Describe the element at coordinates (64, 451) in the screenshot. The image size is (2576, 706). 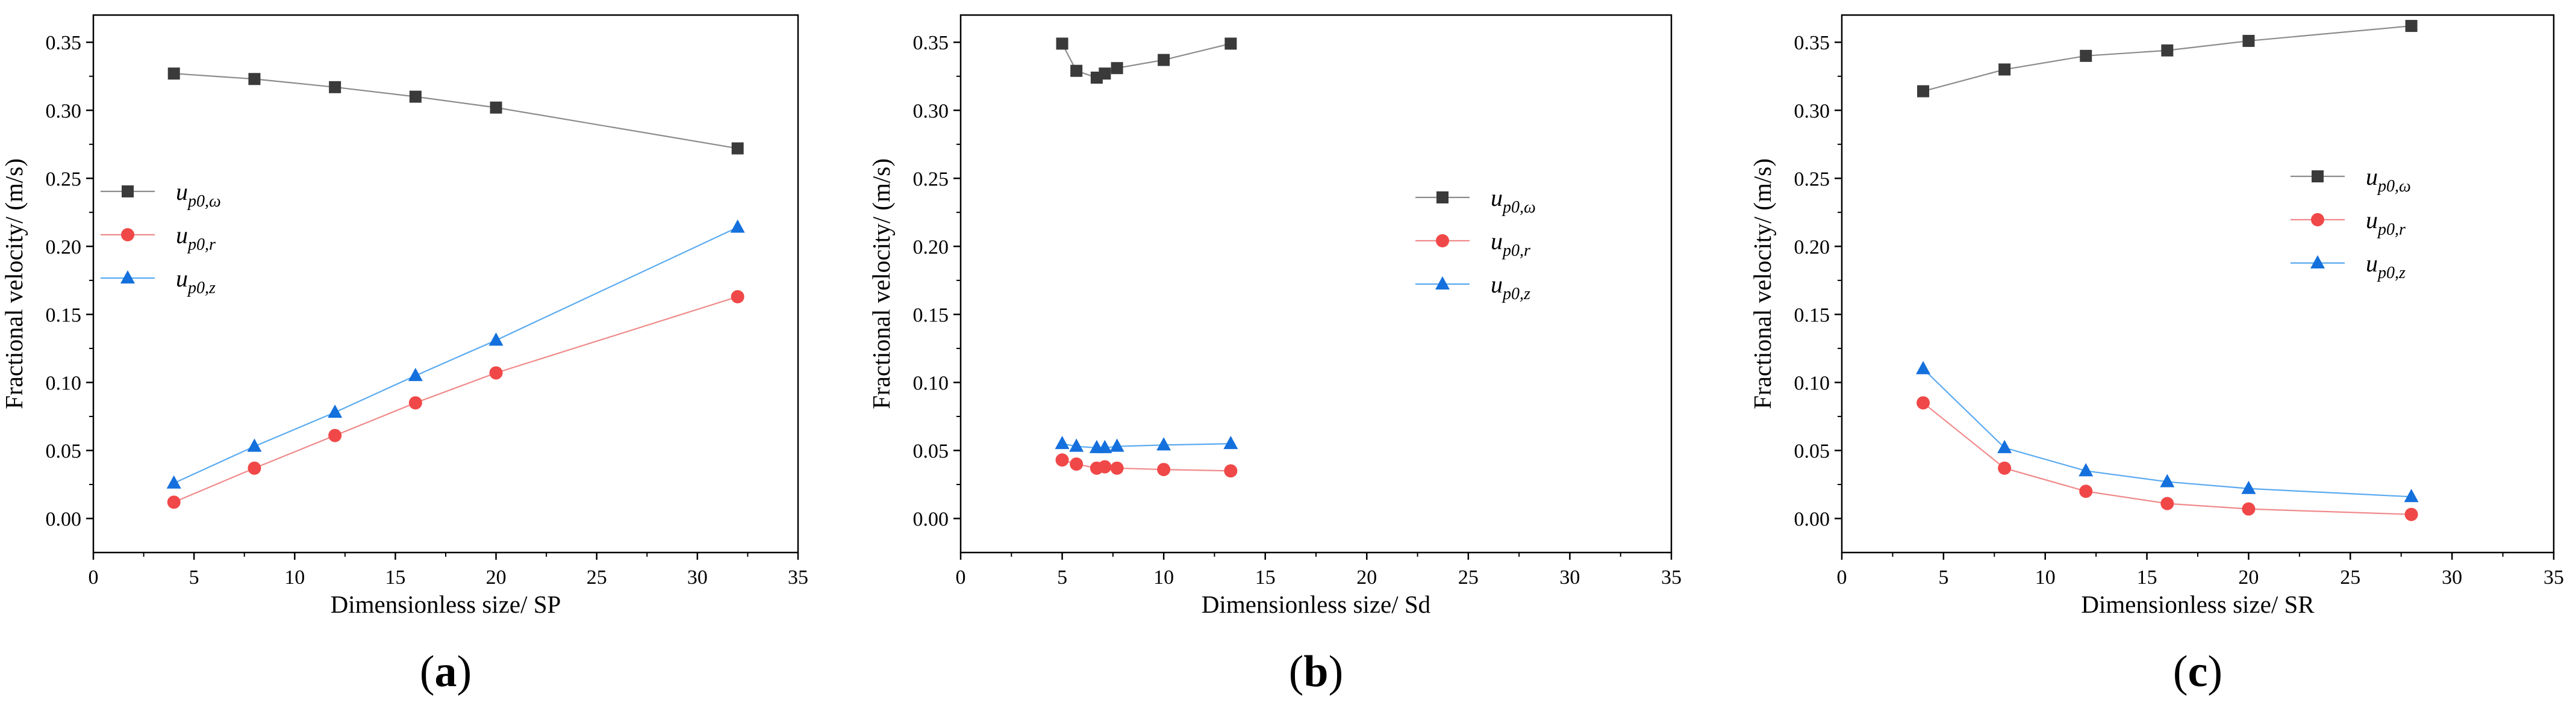
I see `y-tick-label: 0.05` at that location.